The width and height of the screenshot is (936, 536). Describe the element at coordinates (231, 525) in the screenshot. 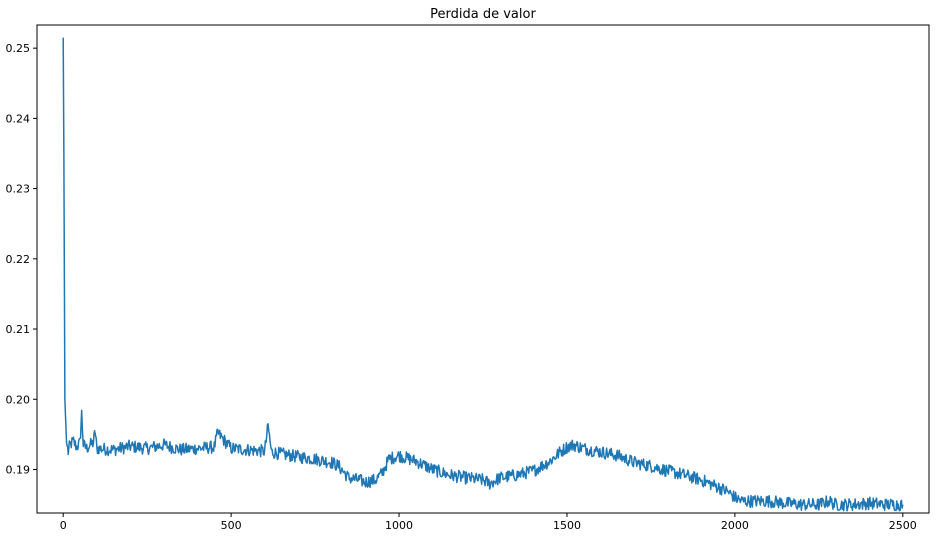

I see `x-tick-label-1: 500` at that location.